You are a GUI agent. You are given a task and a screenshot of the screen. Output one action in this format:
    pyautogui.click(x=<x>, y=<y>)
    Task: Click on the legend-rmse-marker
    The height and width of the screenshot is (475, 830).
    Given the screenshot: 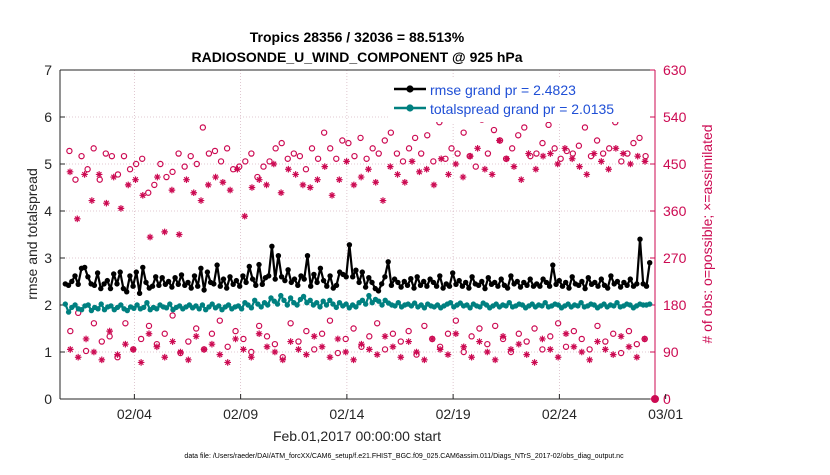 What is the action you would take?
    pyautogui.click(x=410, y=89)
    